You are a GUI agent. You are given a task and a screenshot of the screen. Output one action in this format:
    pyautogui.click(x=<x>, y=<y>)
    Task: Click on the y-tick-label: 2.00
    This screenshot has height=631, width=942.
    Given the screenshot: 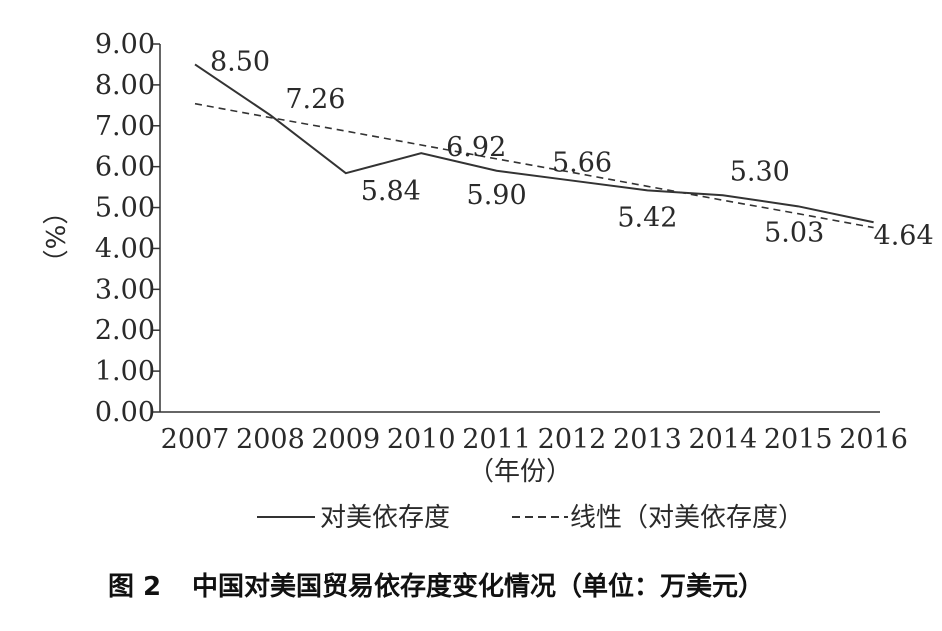 What is the action you would take?
    pyautogui.click(x=125, y=330)
    